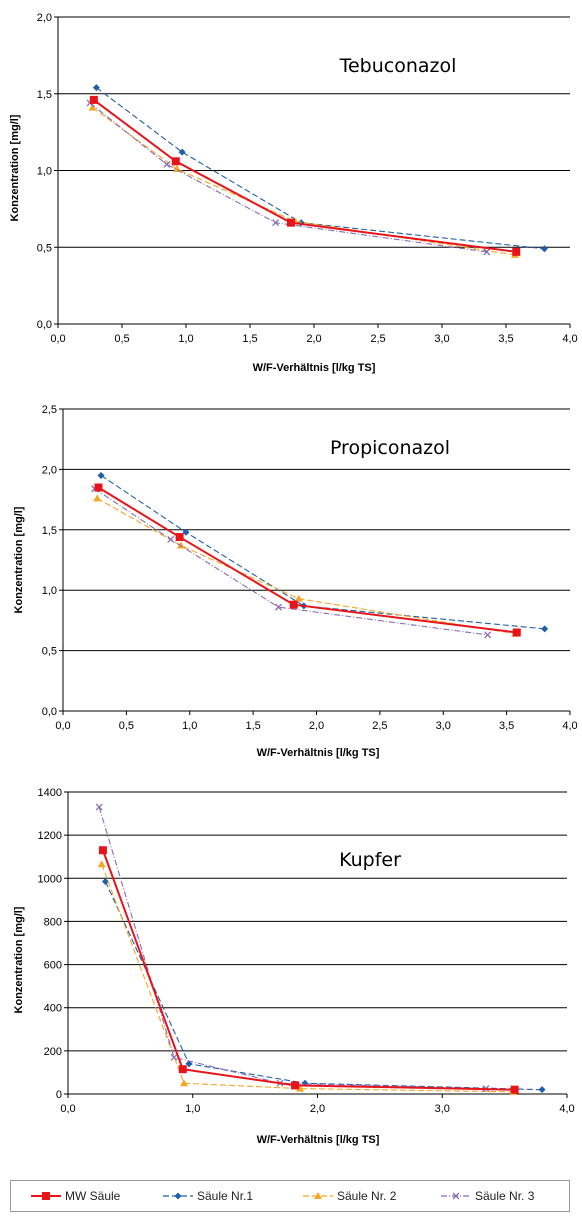  Describe the element at coordinates (225, 1196) in the screenshot. I see `legend-label: Säule Nr.1` at that location.